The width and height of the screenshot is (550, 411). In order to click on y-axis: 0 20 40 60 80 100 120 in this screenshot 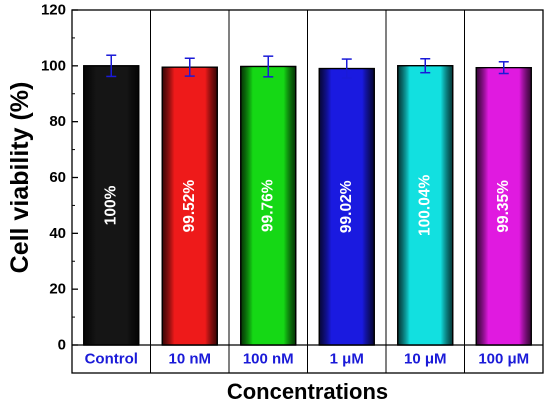, I will do `click(59, 178)`.